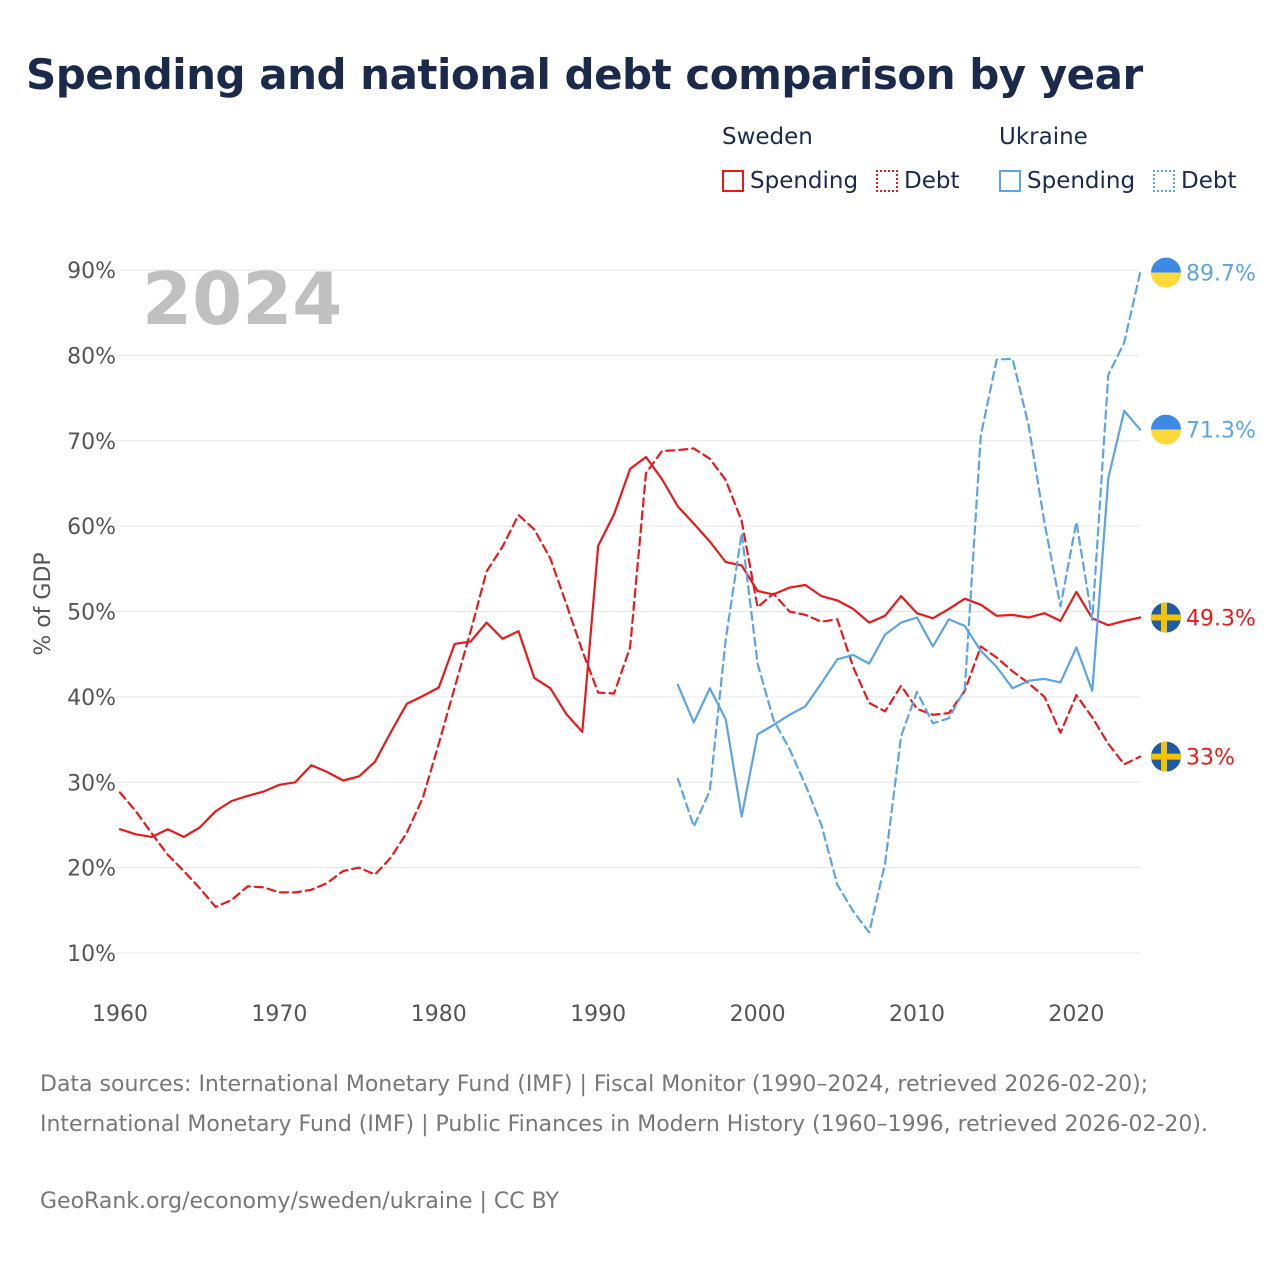 This screenshot has width=1280, height=1280. I want to click on end-value-label: 89.7%, so click(1221, 274).